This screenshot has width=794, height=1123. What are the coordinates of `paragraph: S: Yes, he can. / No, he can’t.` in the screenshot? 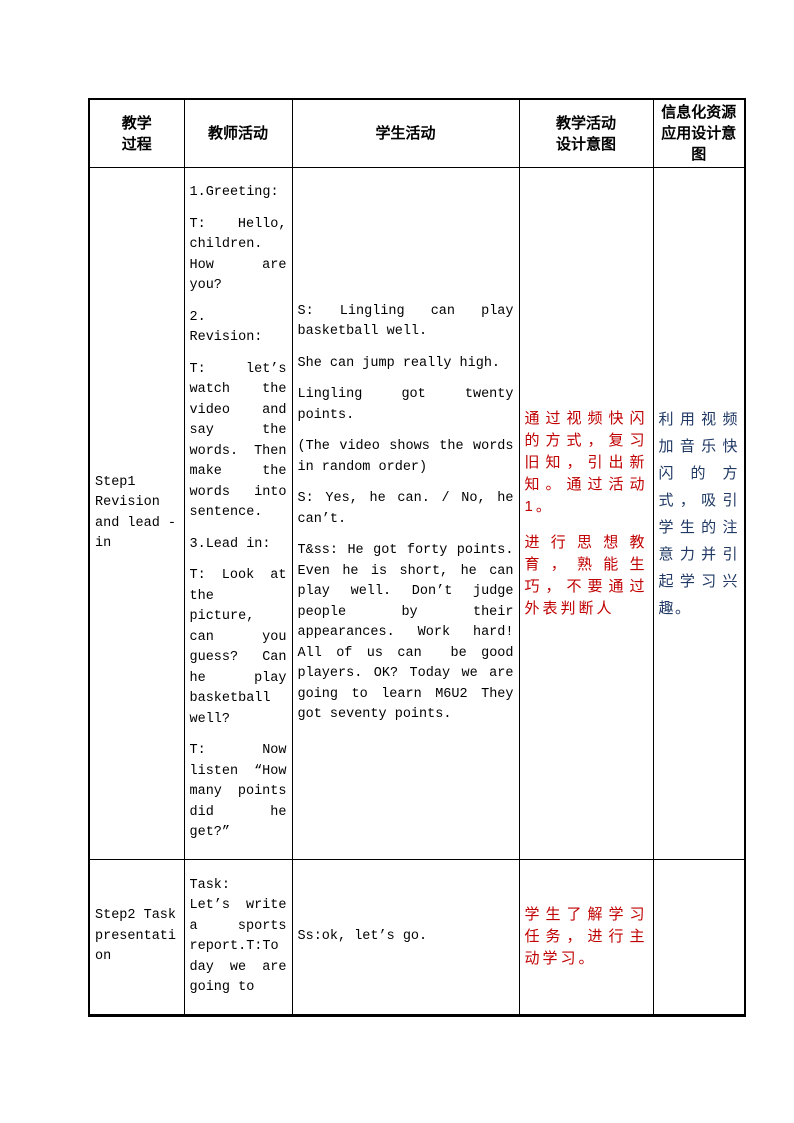 It's located at (405, 509).